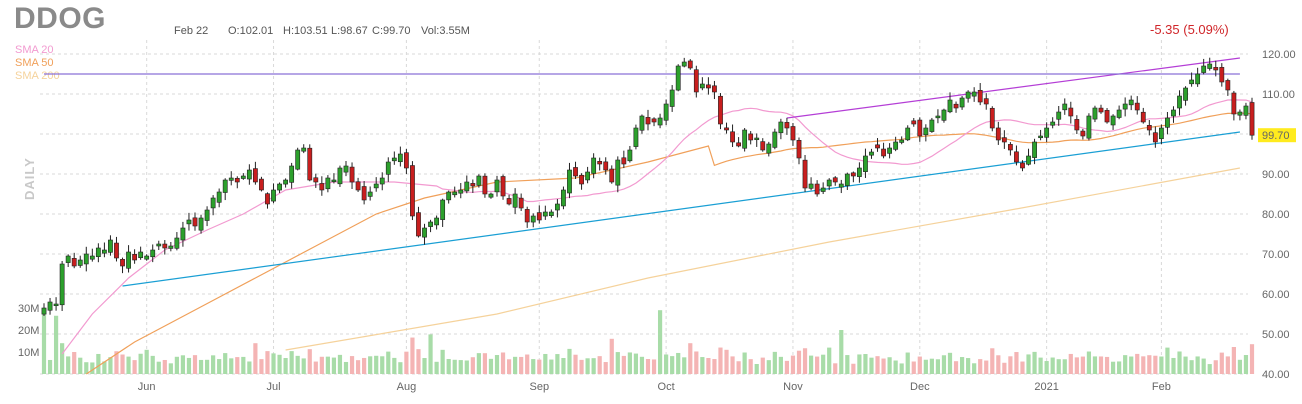 This screenshot has height=404, width=1302. What do you see at coordinates (1161, 387) in the screenshot?
I see `x-tick-label: Feb` at bounding box center [1161, 387].